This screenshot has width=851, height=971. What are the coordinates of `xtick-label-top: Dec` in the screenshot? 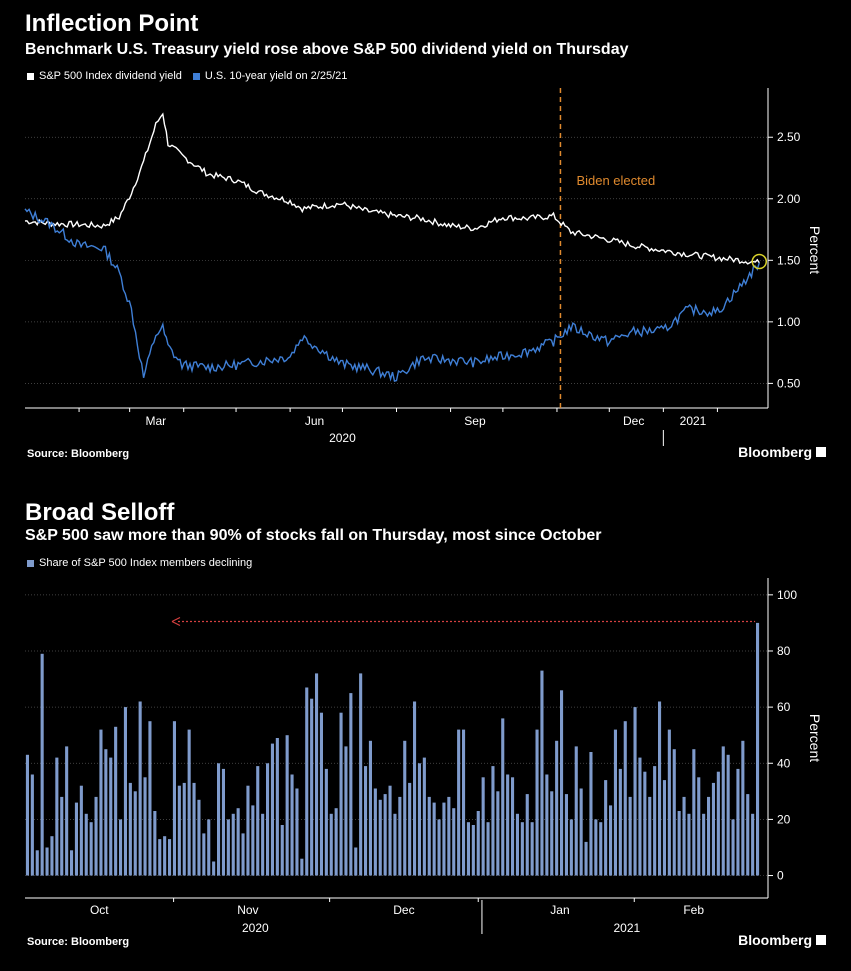 It's located at (633, 421).